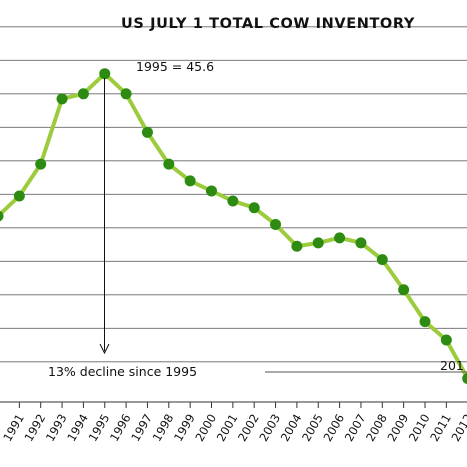 The height and width of the screenshot is (467, 467). I want to click on x-tick-label: 1992, so click(35, 428).